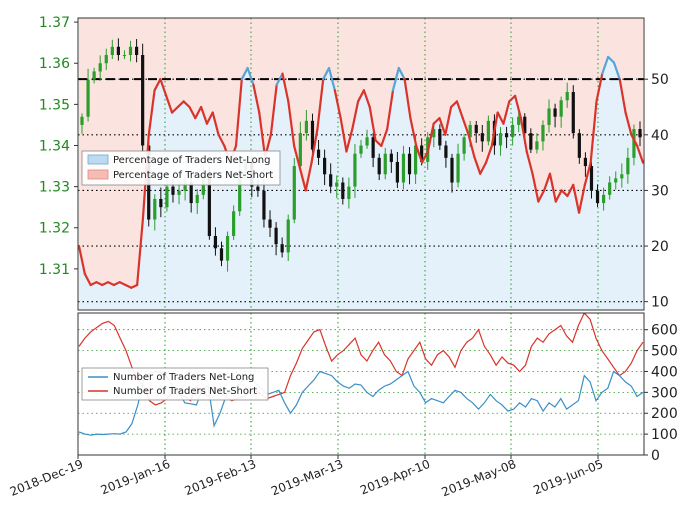 The height and width of the screenshot is (511, 680). Describe the element at coordinates (183, 377) in the screenshot. I see `legend-label-net-long-count: Number of Traders Net-Long` at that location.